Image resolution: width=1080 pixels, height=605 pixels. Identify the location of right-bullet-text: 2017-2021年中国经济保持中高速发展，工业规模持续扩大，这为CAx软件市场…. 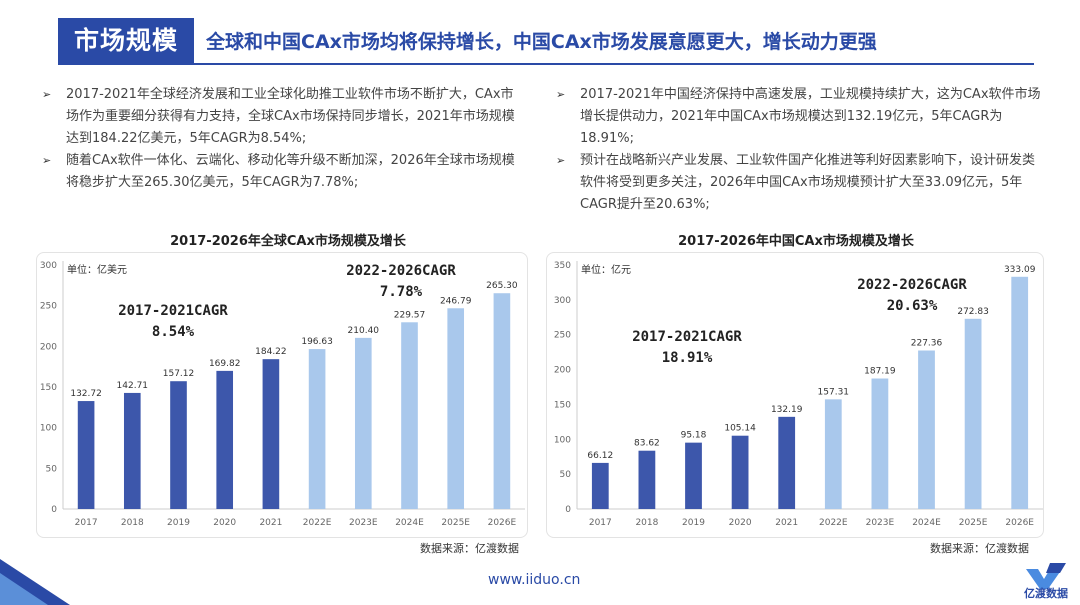
(810, 116).